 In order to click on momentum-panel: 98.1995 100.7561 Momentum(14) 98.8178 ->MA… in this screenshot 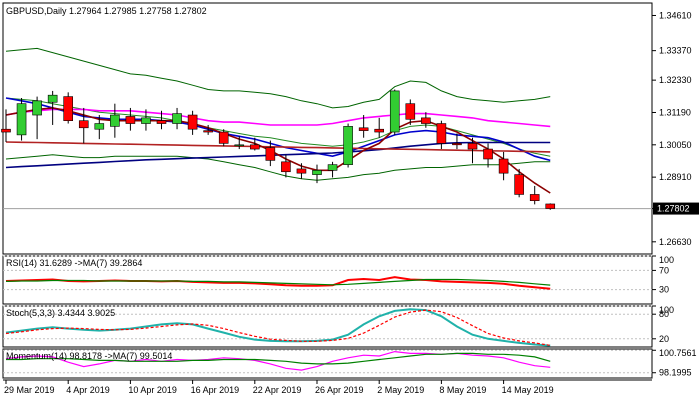, I will do `click(350, 363)`.